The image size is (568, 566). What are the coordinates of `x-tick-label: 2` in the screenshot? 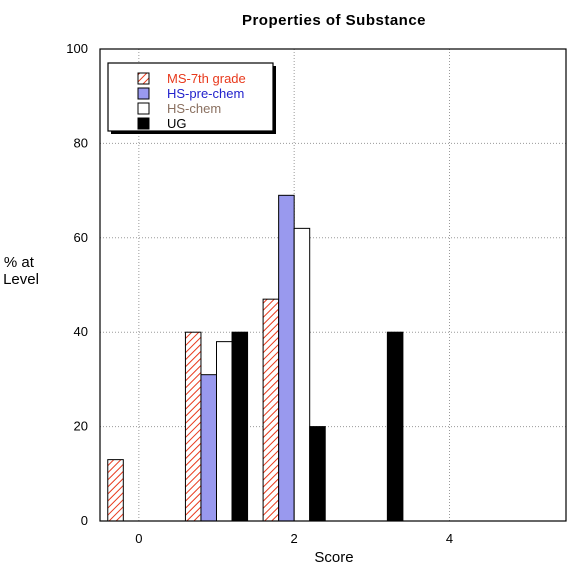 It's located at (294, 538).